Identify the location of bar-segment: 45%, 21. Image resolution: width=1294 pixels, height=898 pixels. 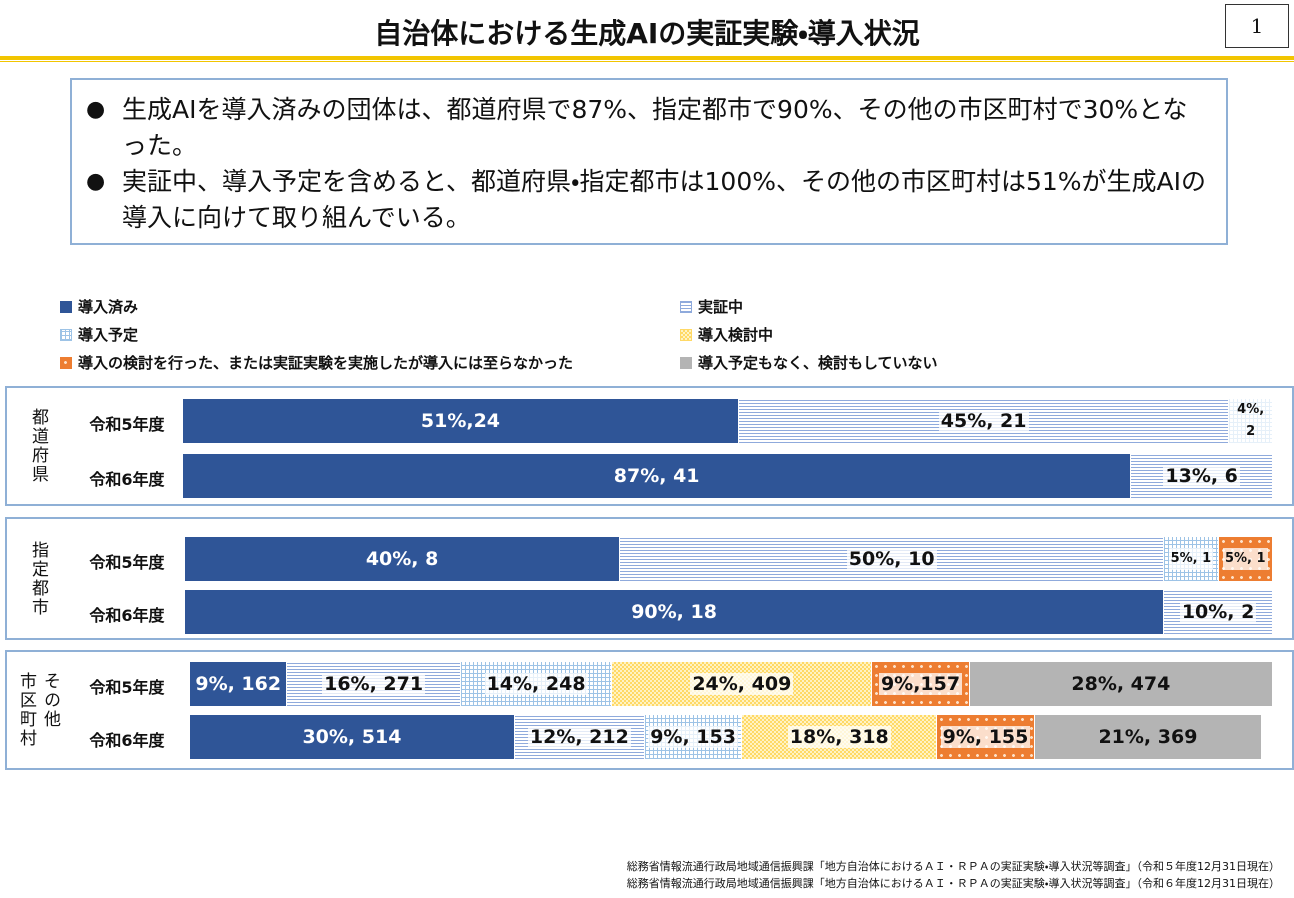
(984, 421).